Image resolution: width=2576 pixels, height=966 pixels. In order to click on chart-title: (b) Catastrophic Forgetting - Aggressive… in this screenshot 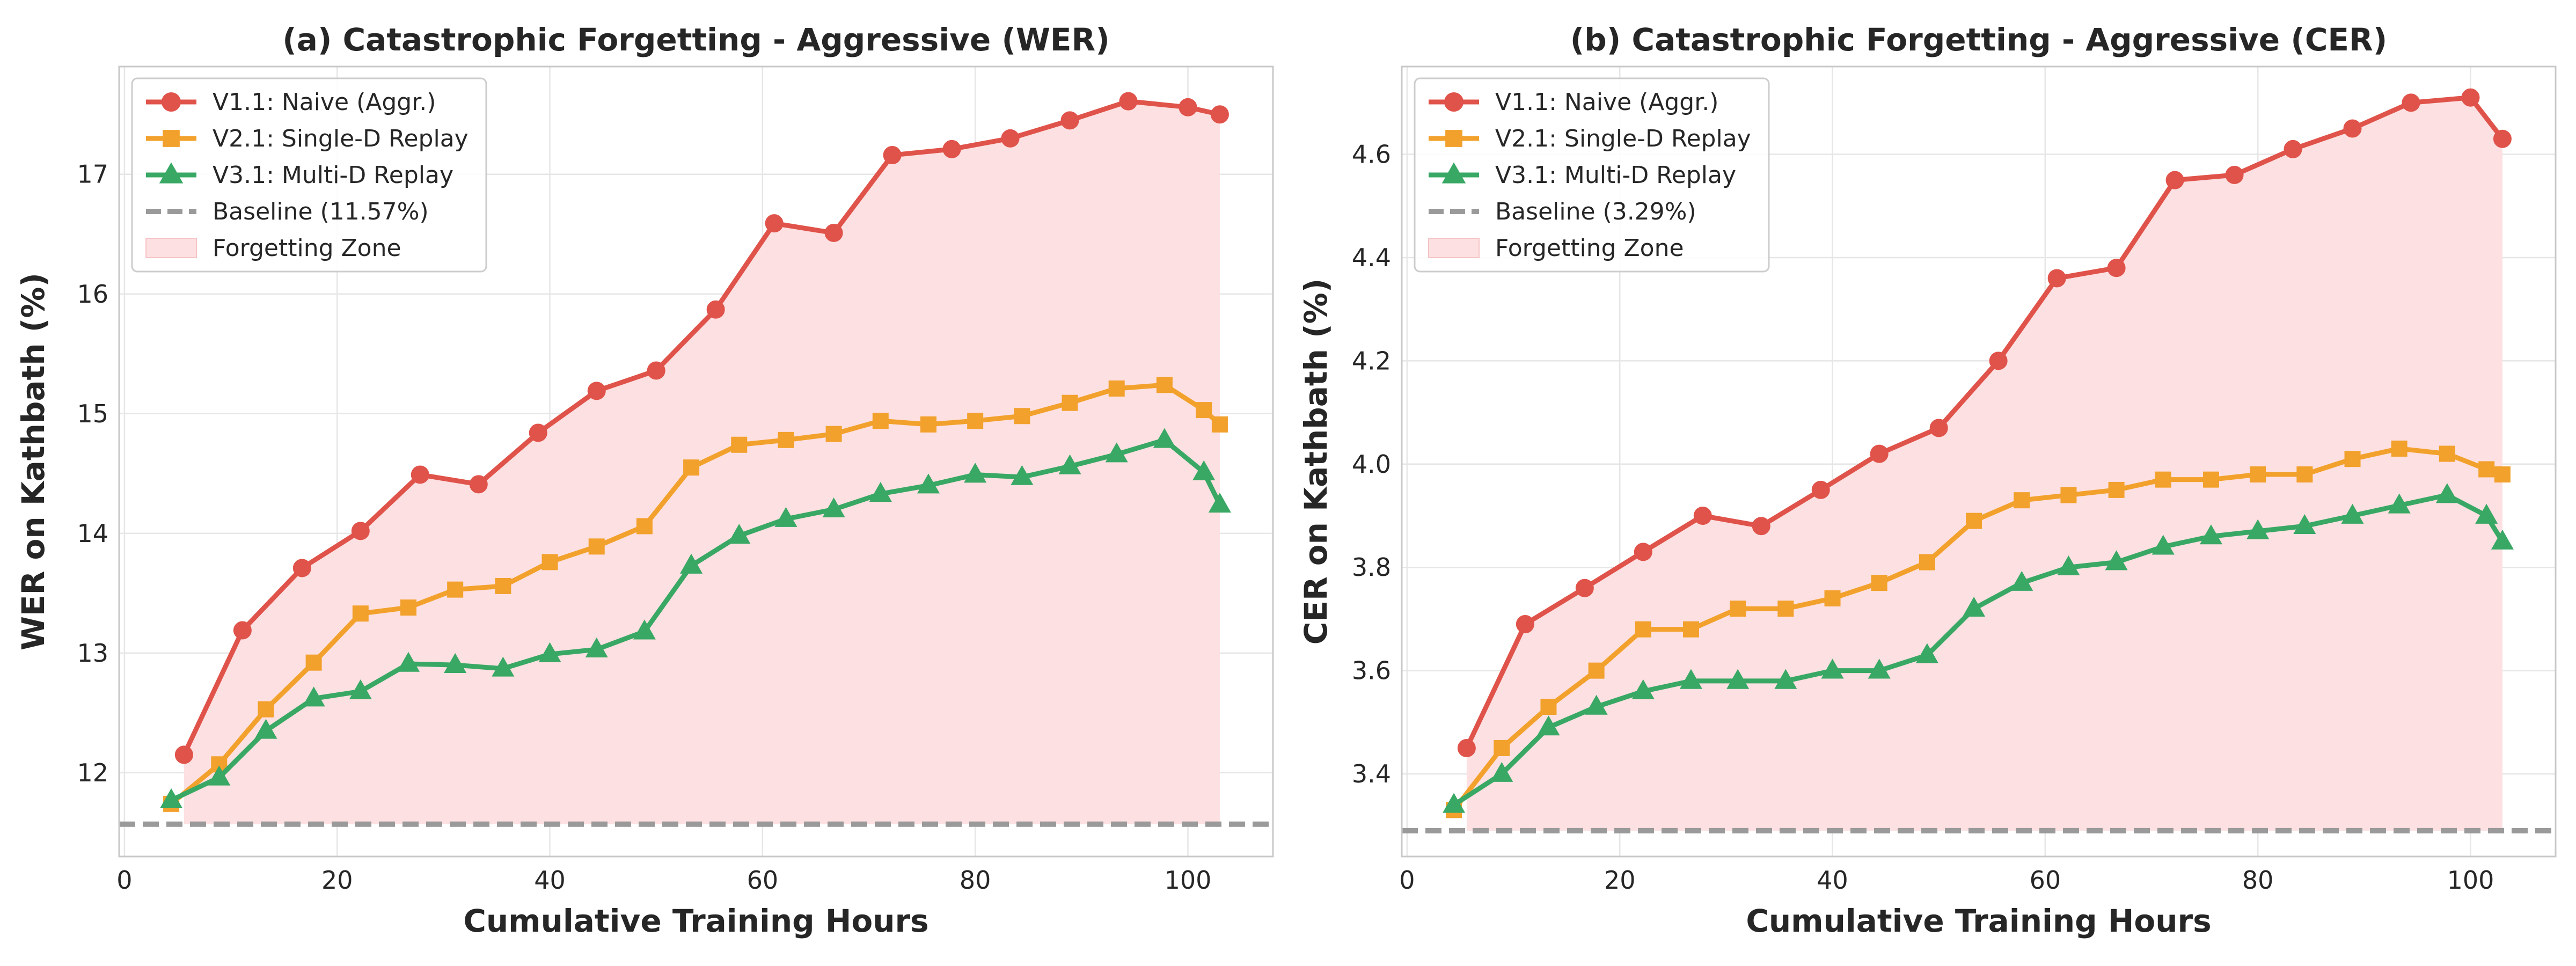, I will do `click(1978, 39)`.